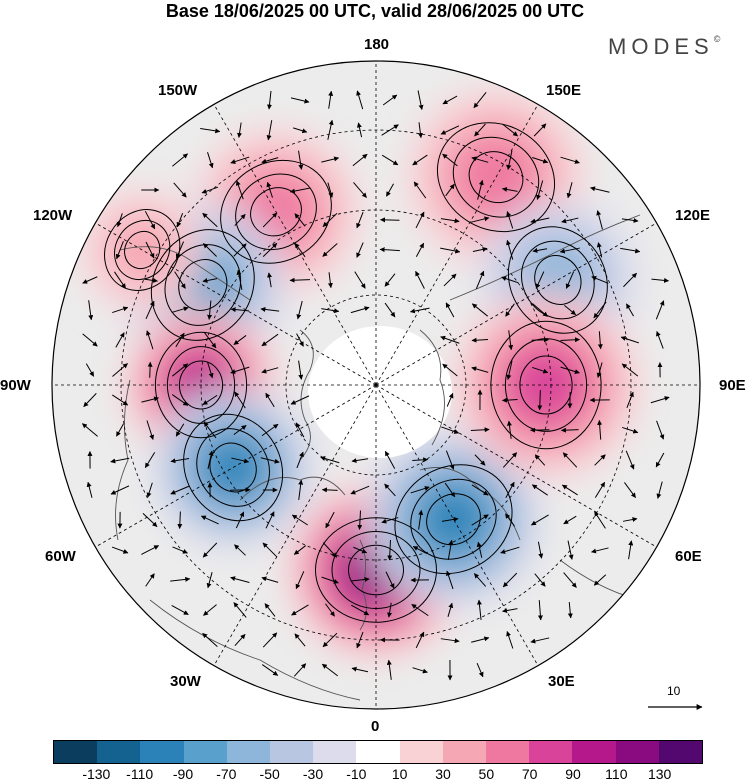  Describe the element at coordinates (375, 726) in the screenshot. I see `lon-label-0: 0` at that location.